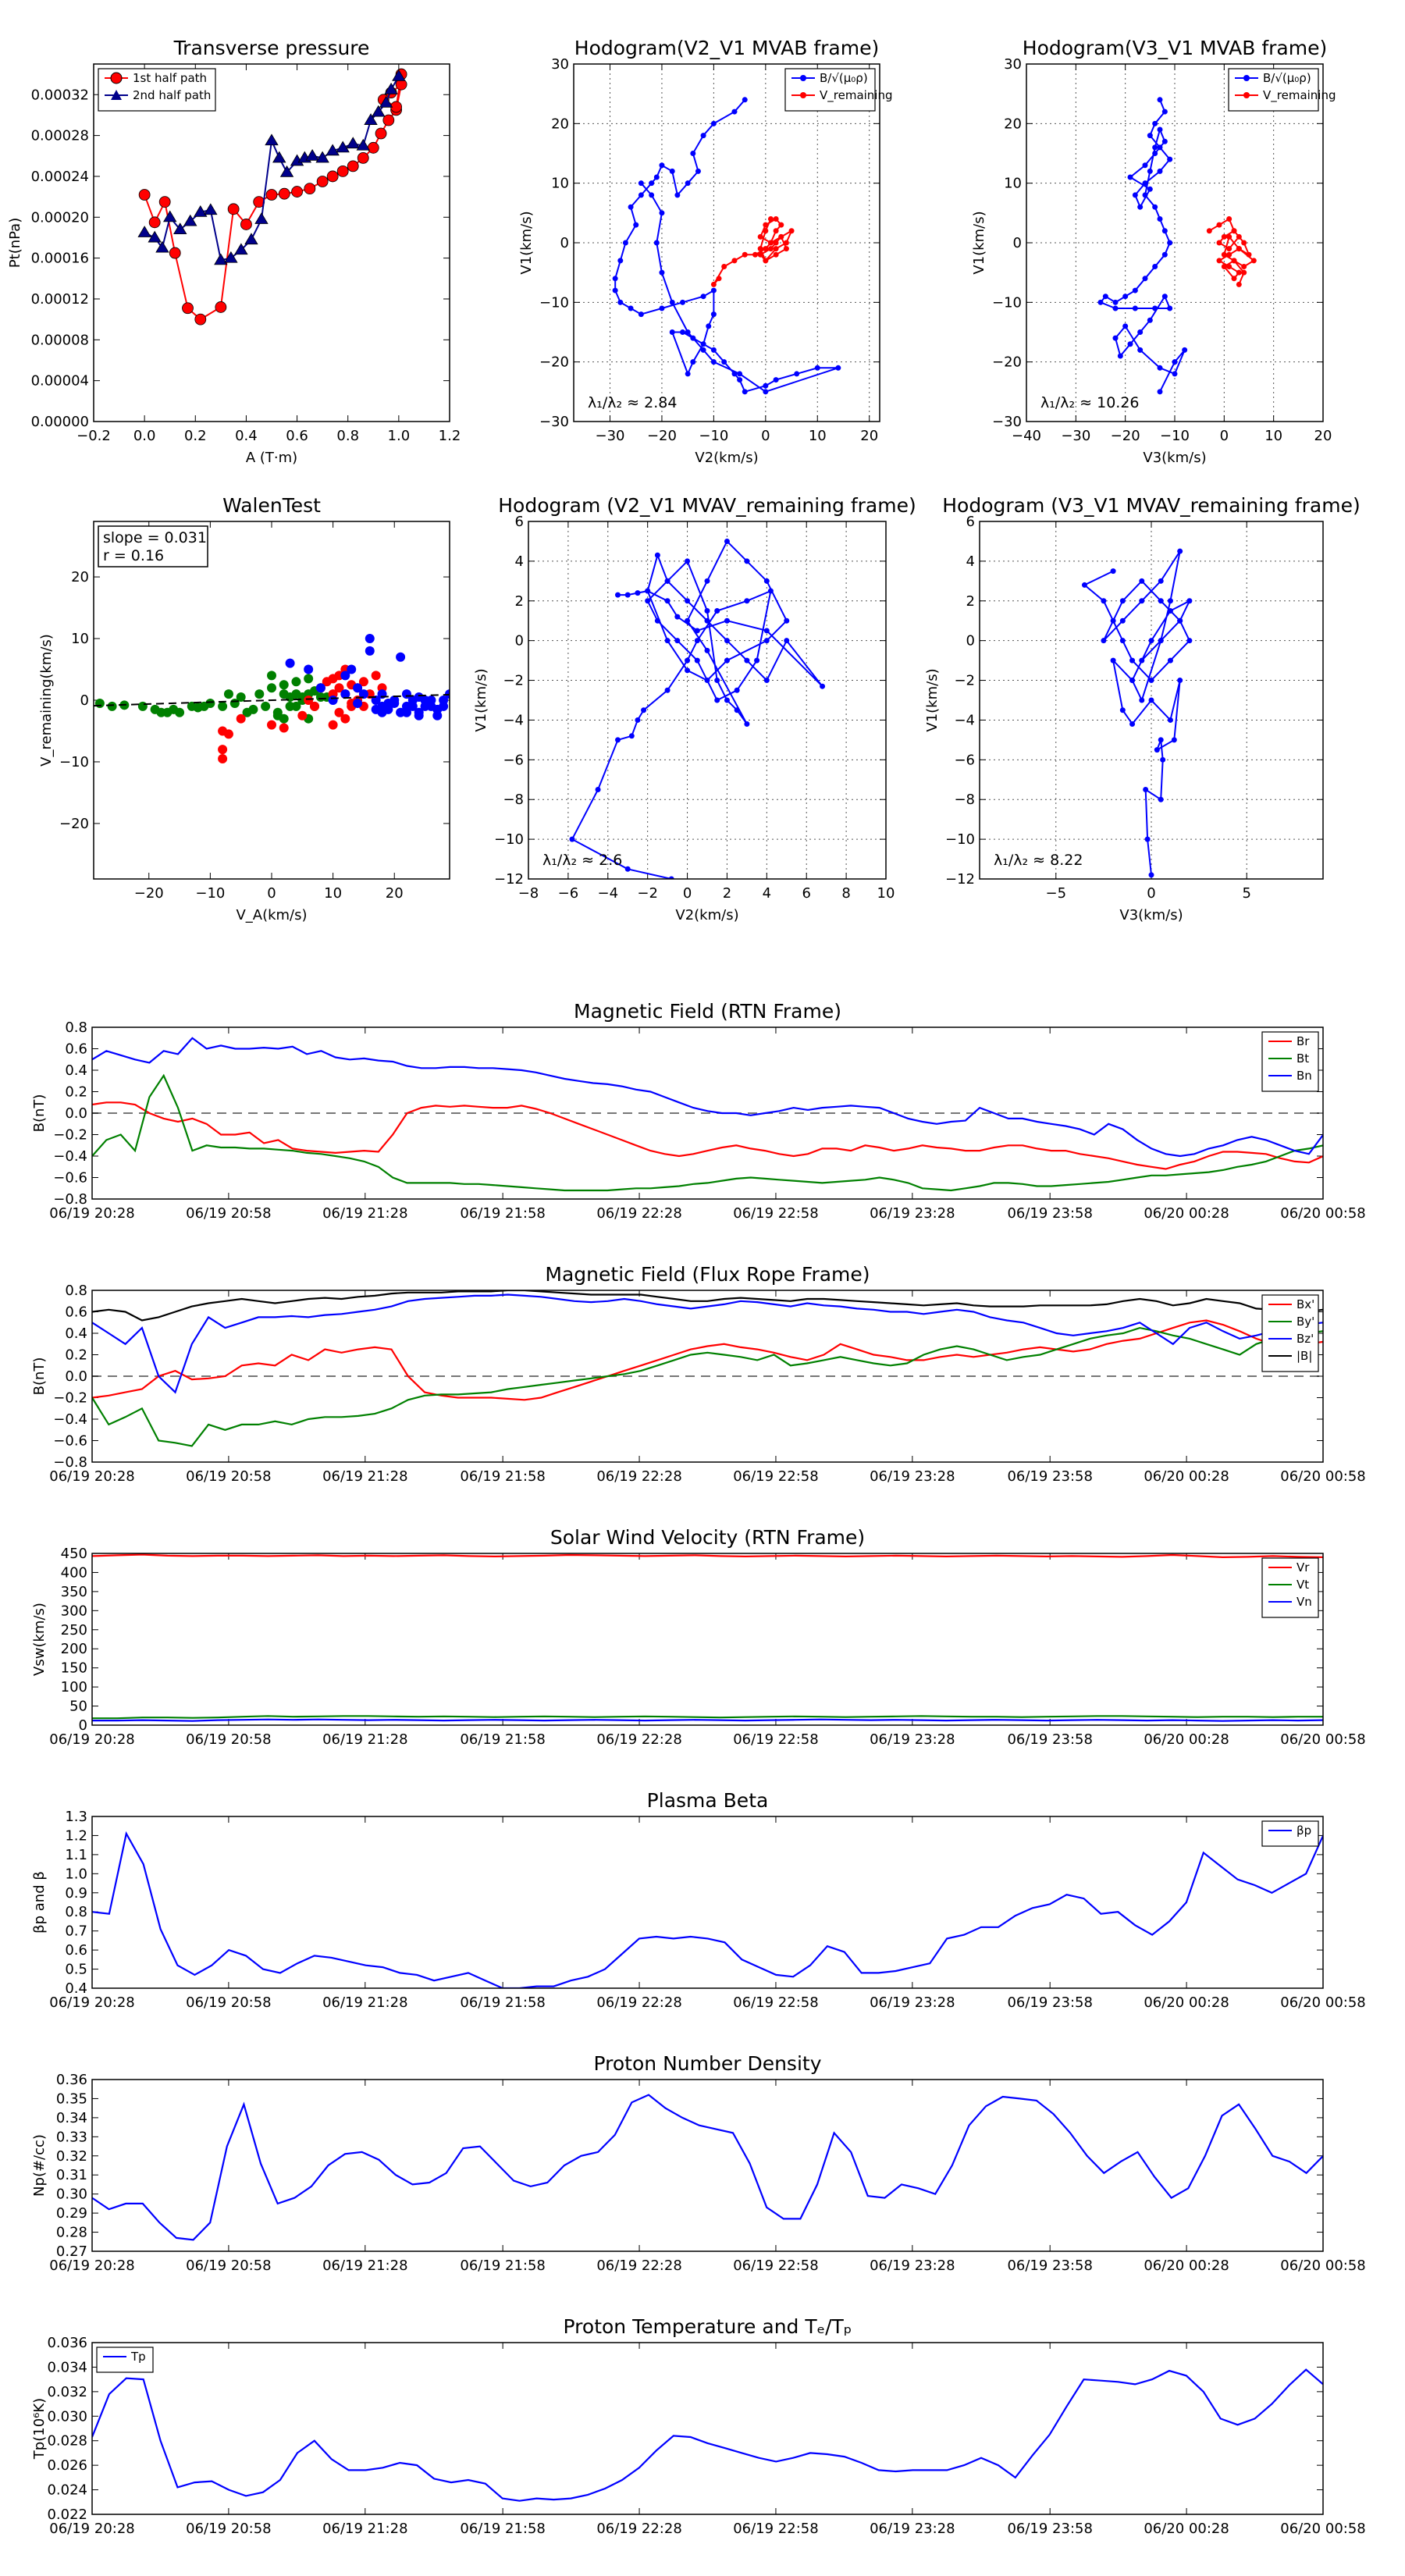 Image resolution: width=1405 pixels, height=2576 pixels. Describe the element at coordinates (228, 1476) in the screenshot. I see `x-tick-label: 06/19 20:58` at that location.